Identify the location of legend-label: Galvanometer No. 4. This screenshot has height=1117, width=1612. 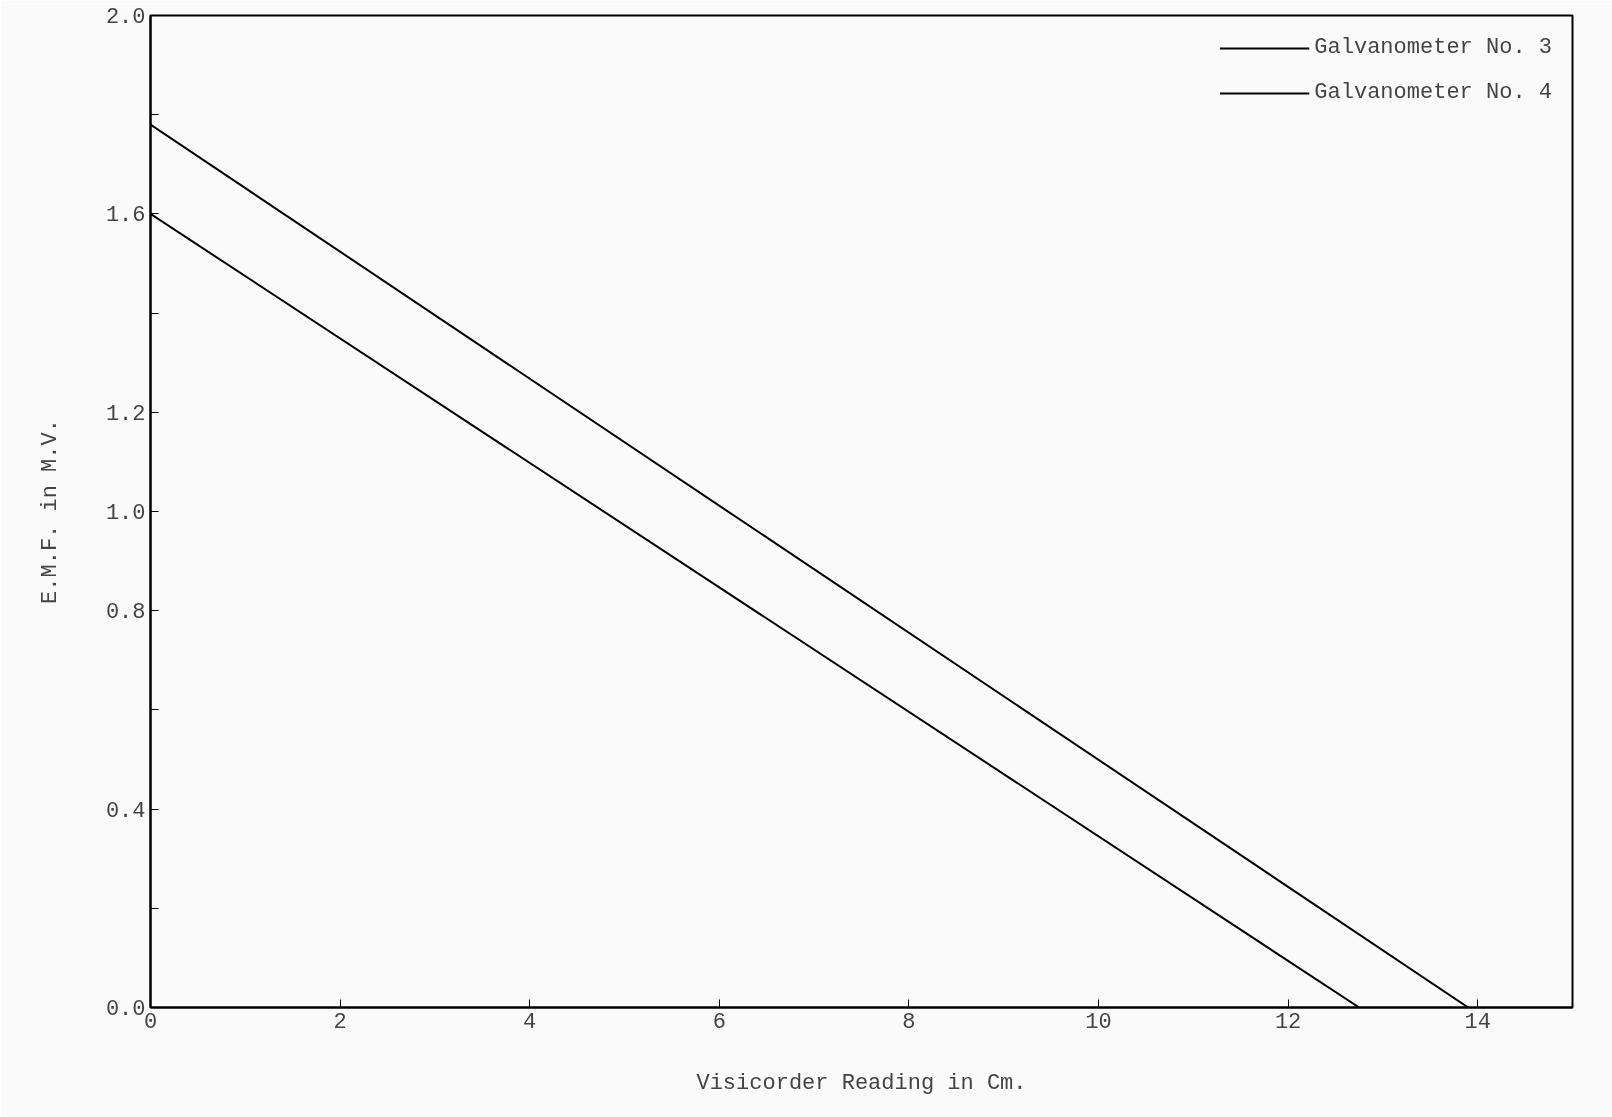
(1433, 92).